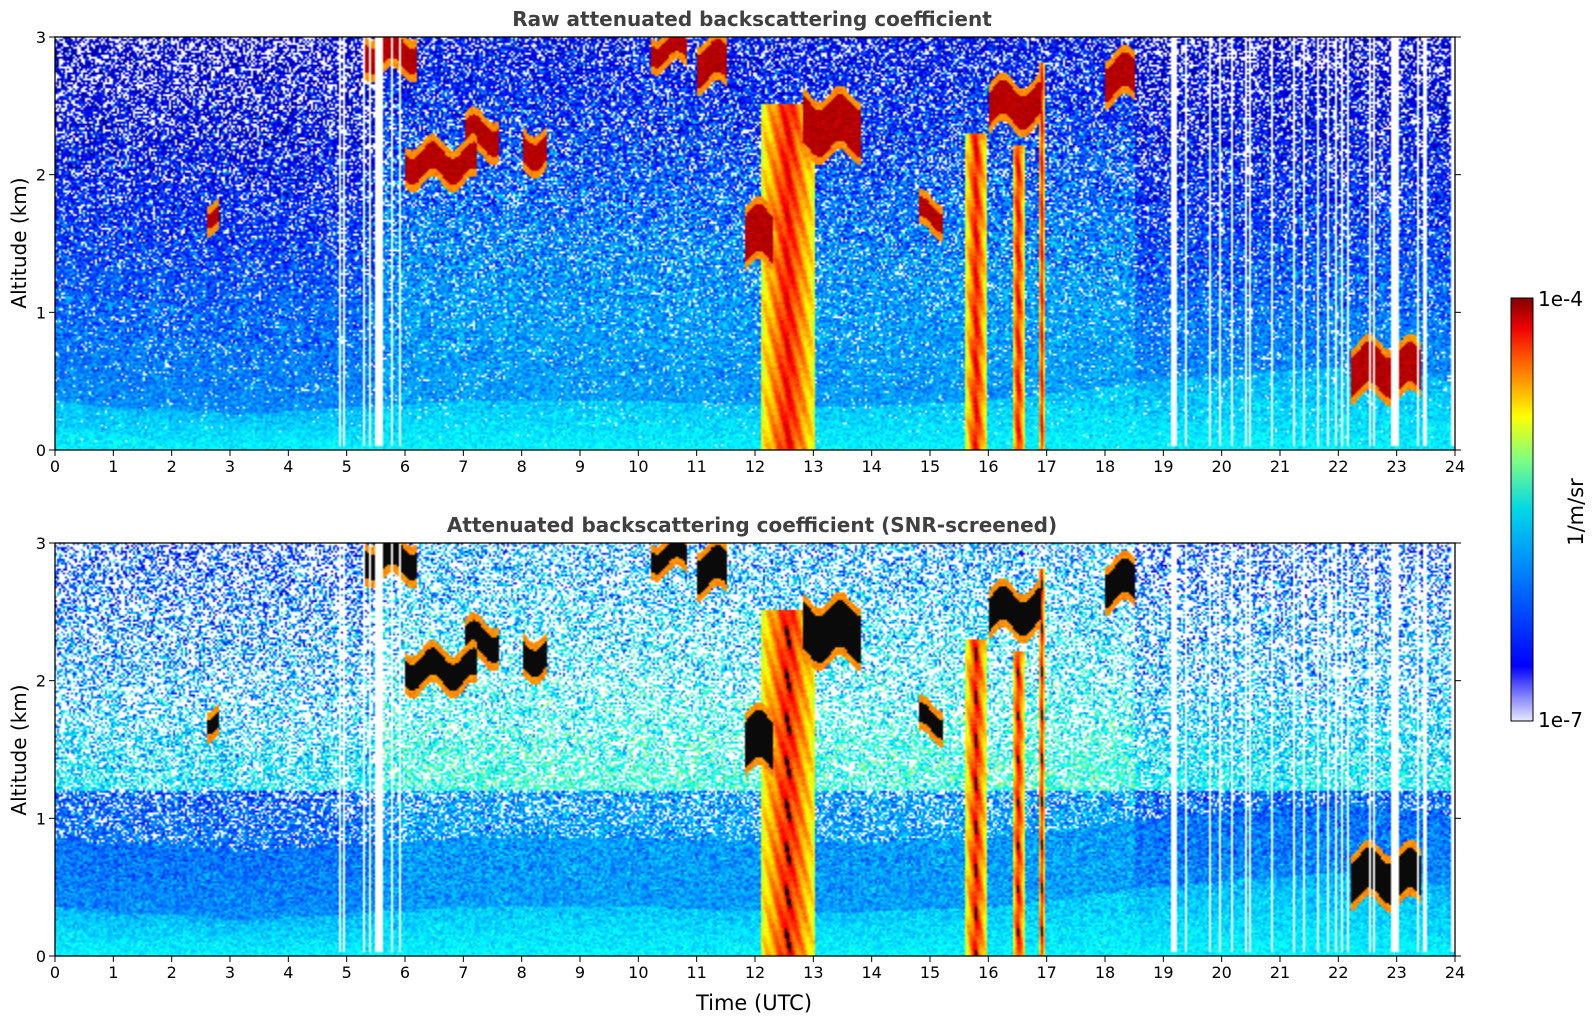  I want to click on colorbar-max-label: 1e-4, so click(1560, 299).